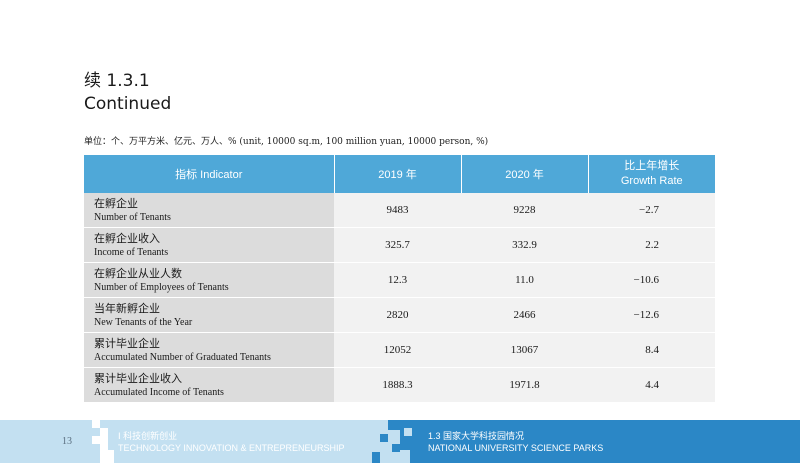 The image size is (800, 463). Describe the element at coordinates (476, 436) in the screenshot. I see `footer-right-zh: 1.3 国家大学科技园情况` at that location.